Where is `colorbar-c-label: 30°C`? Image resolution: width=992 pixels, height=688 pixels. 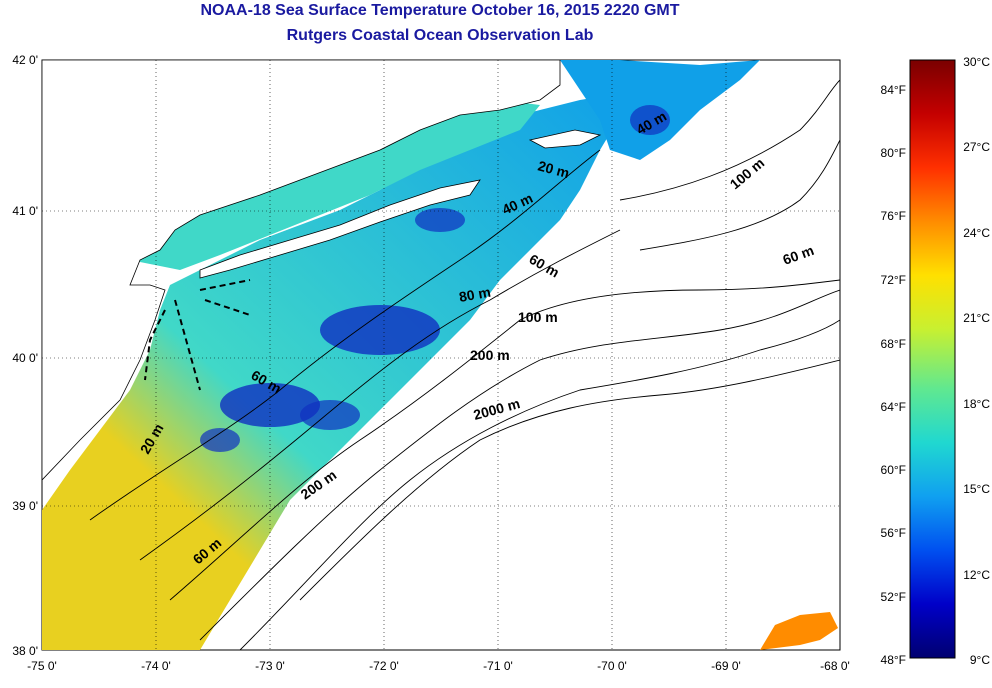 colorbar-c-label: 30°C is located at coordinates (976, 62).